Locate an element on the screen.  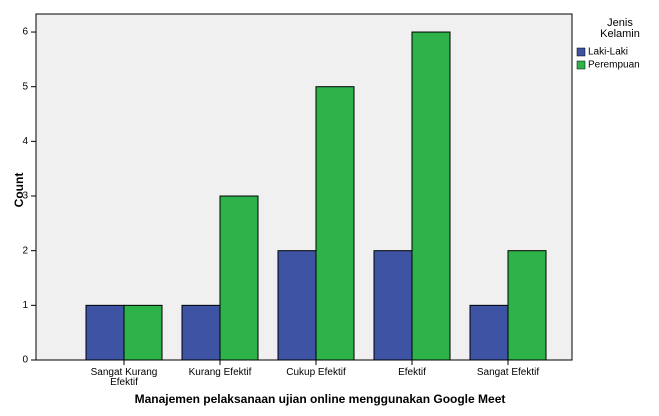
x-tick-label: Sangat Efektif is located at coordinates (508, 372).